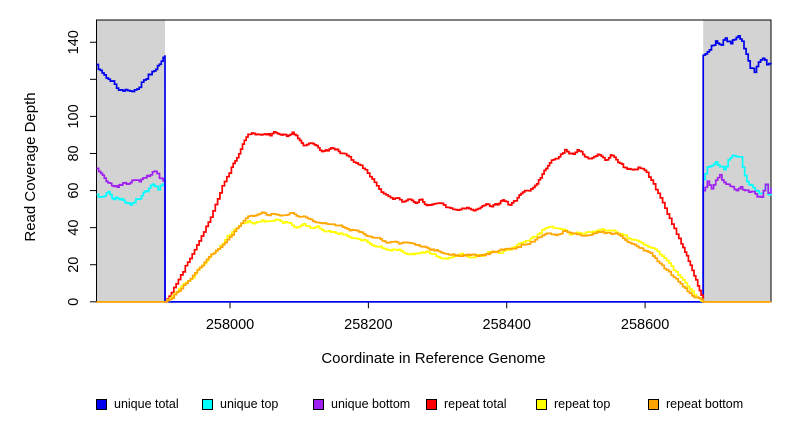 The width and height of the screenshot is (792, 432). What do you see at coordinates (653, 404) in the screenshot?
I see `legend-swatch-repeat-bottom` at bounding box center [653, 404].